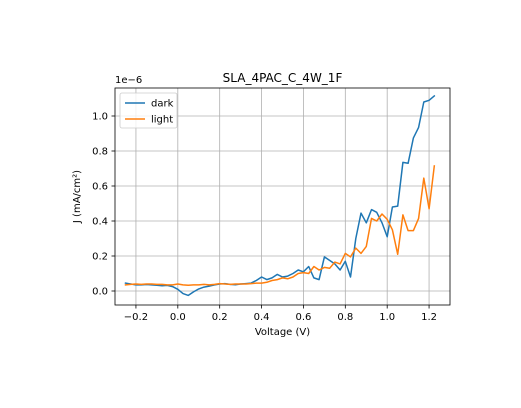  Describe the element at coordinates (100, 222) in the screenshot. I see `y-tick-label: 0.4` at that location.